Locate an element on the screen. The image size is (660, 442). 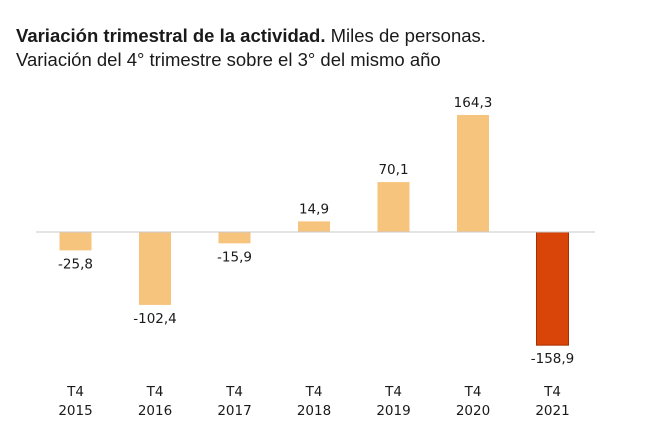
value-label-2015: -25,8 is located at coordinates (75, 264).